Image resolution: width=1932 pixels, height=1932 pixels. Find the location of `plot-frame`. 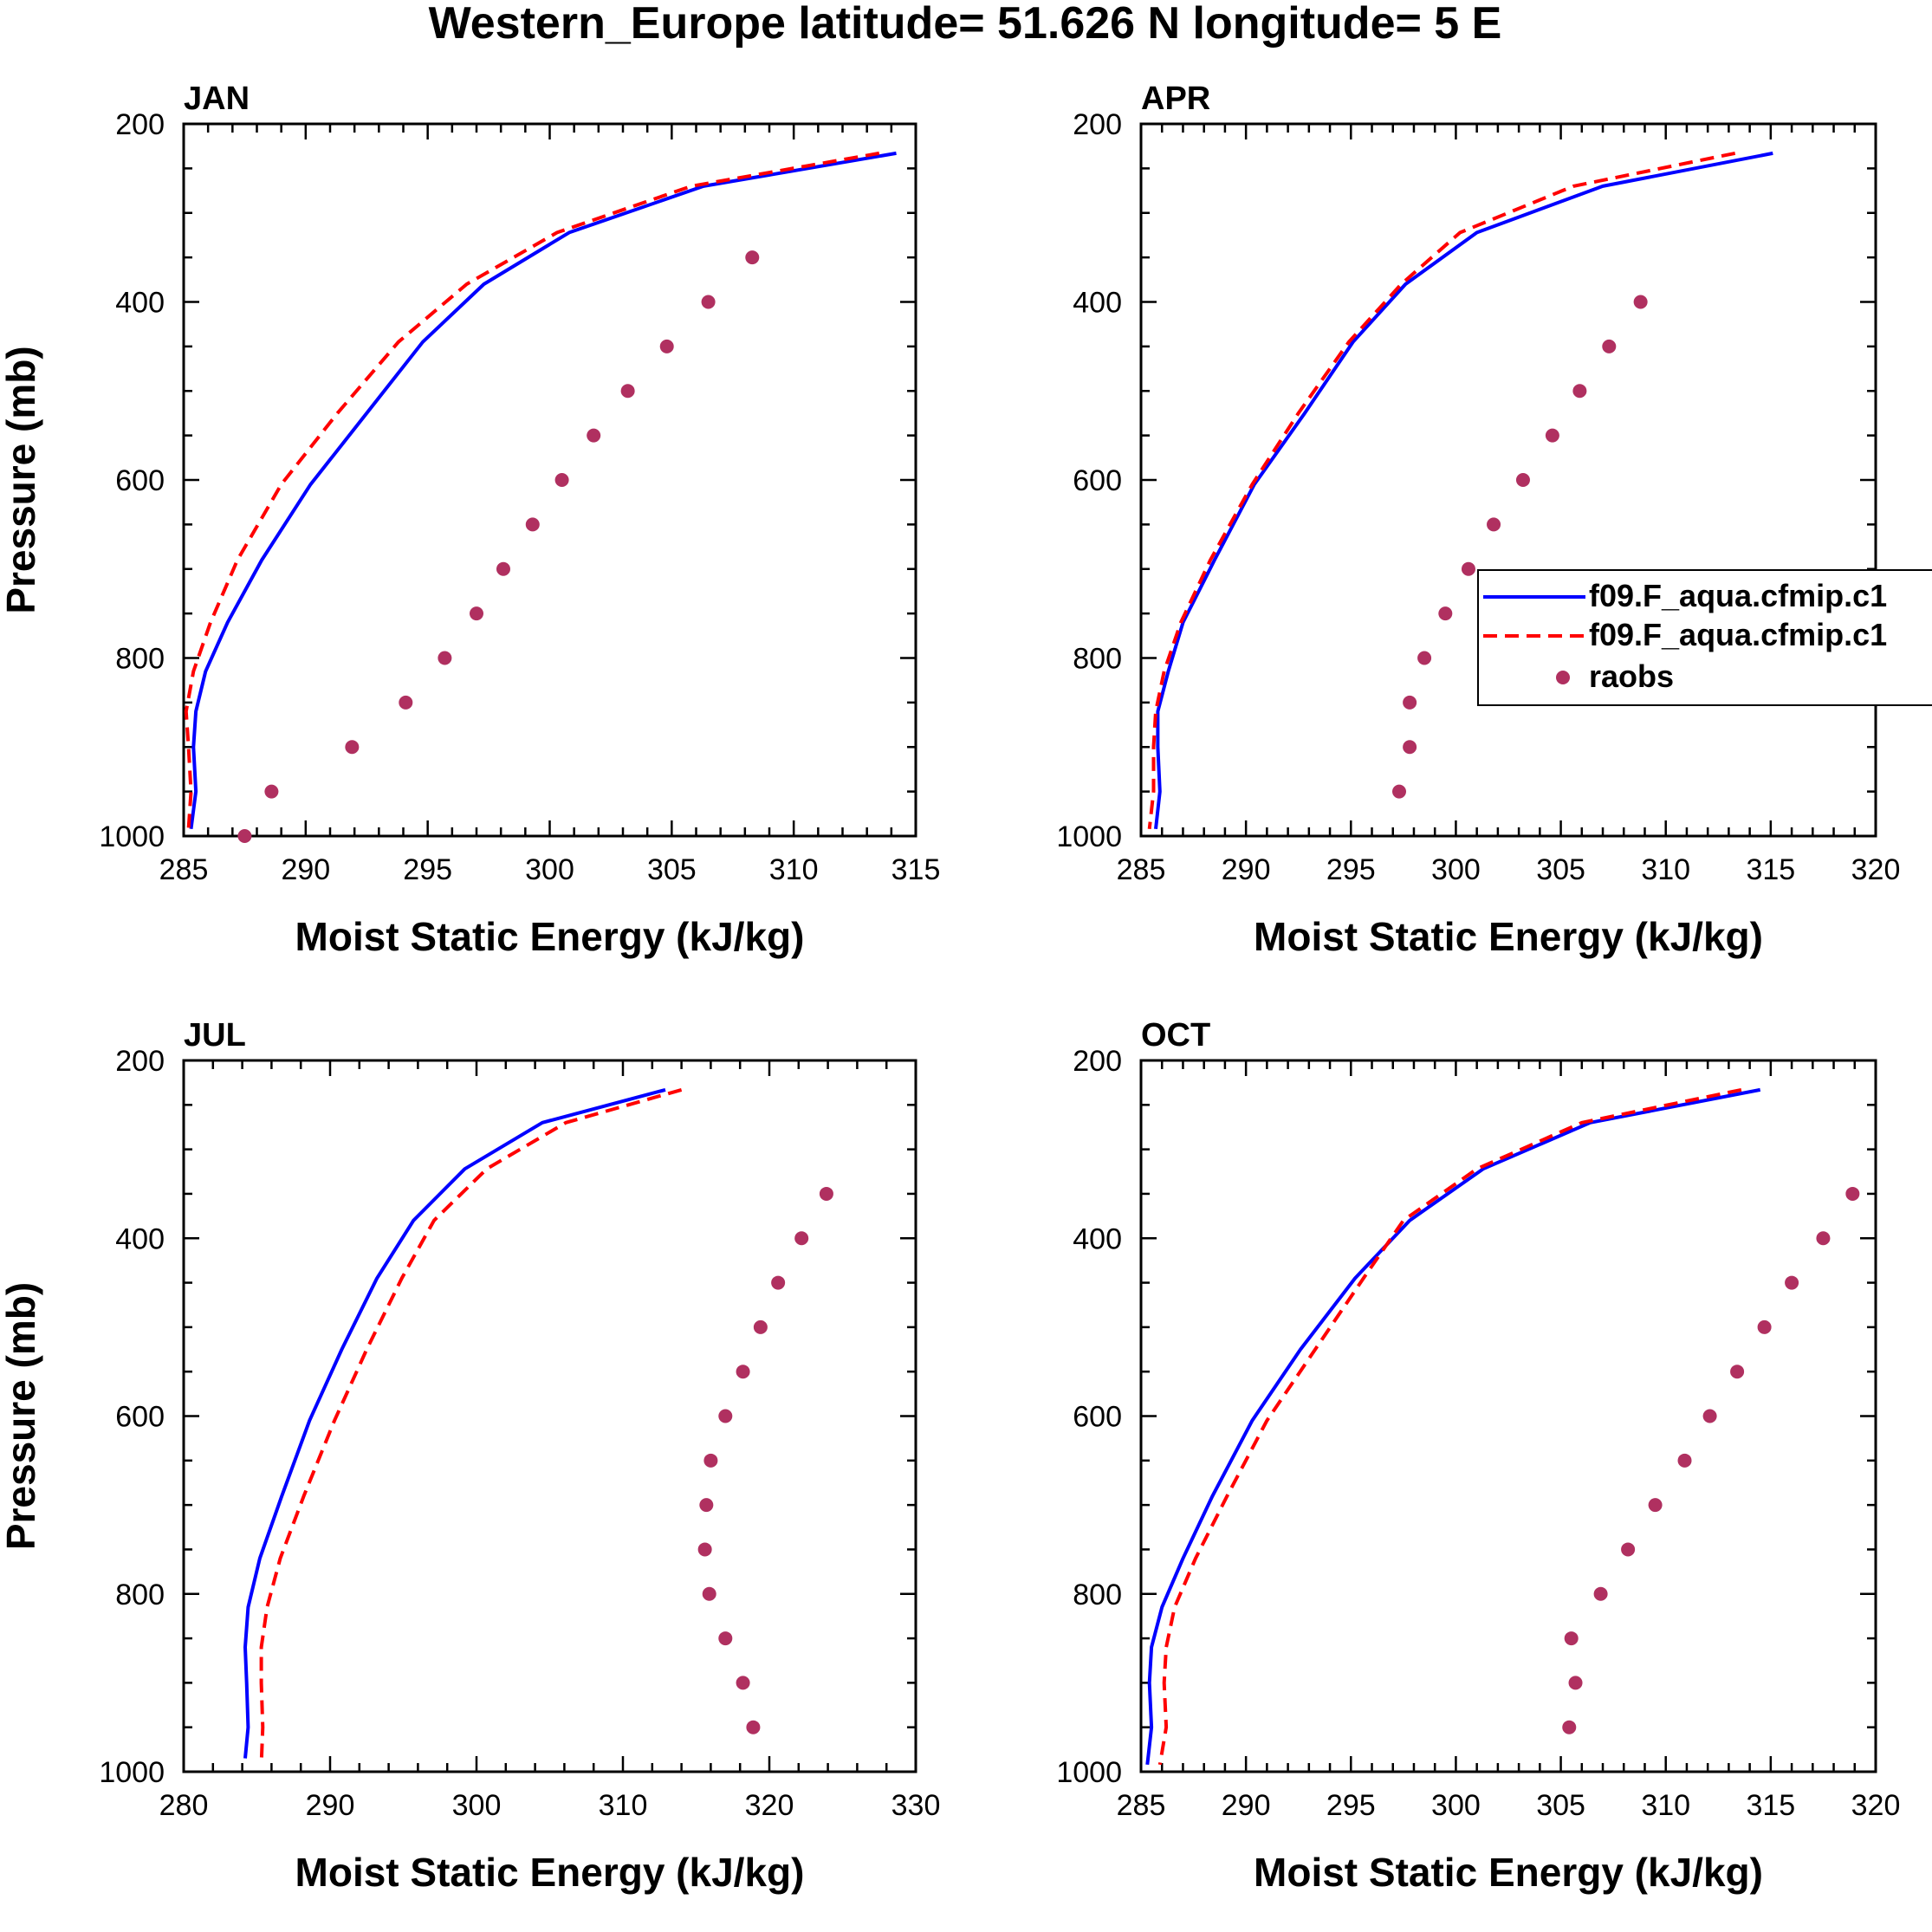

plot-frame is located at coordinates (549, 1416).